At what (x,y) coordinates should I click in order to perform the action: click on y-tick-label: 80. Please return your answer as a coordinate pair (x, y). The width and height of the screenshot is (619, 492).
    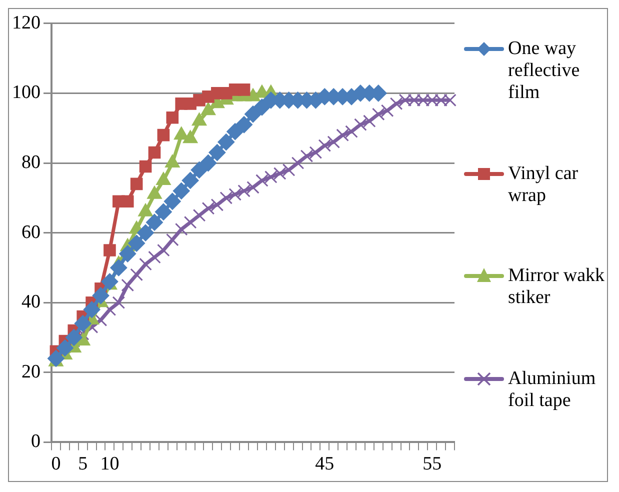
    Looking at the image, I should click on (31, 162).